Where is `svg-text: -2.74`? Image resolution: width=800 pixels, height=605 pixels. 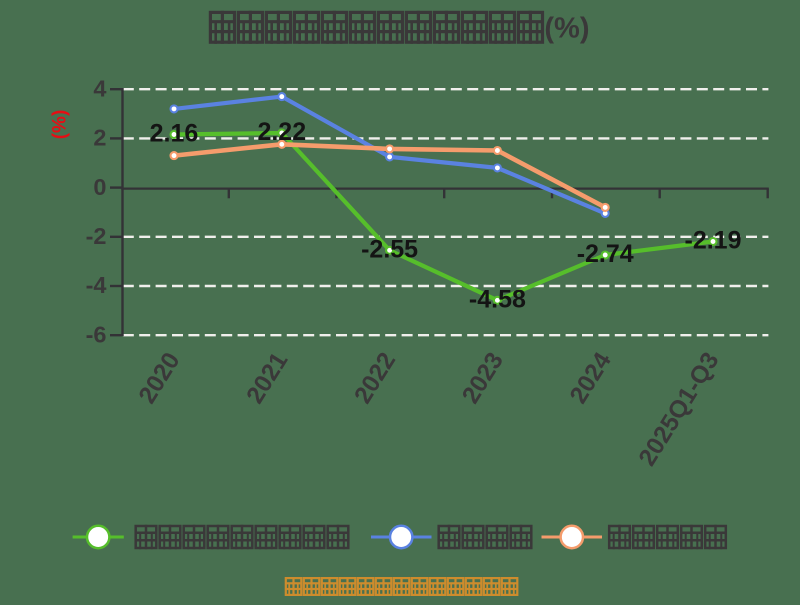
svg-text: -2.74 is located at coordinates (605, 254).